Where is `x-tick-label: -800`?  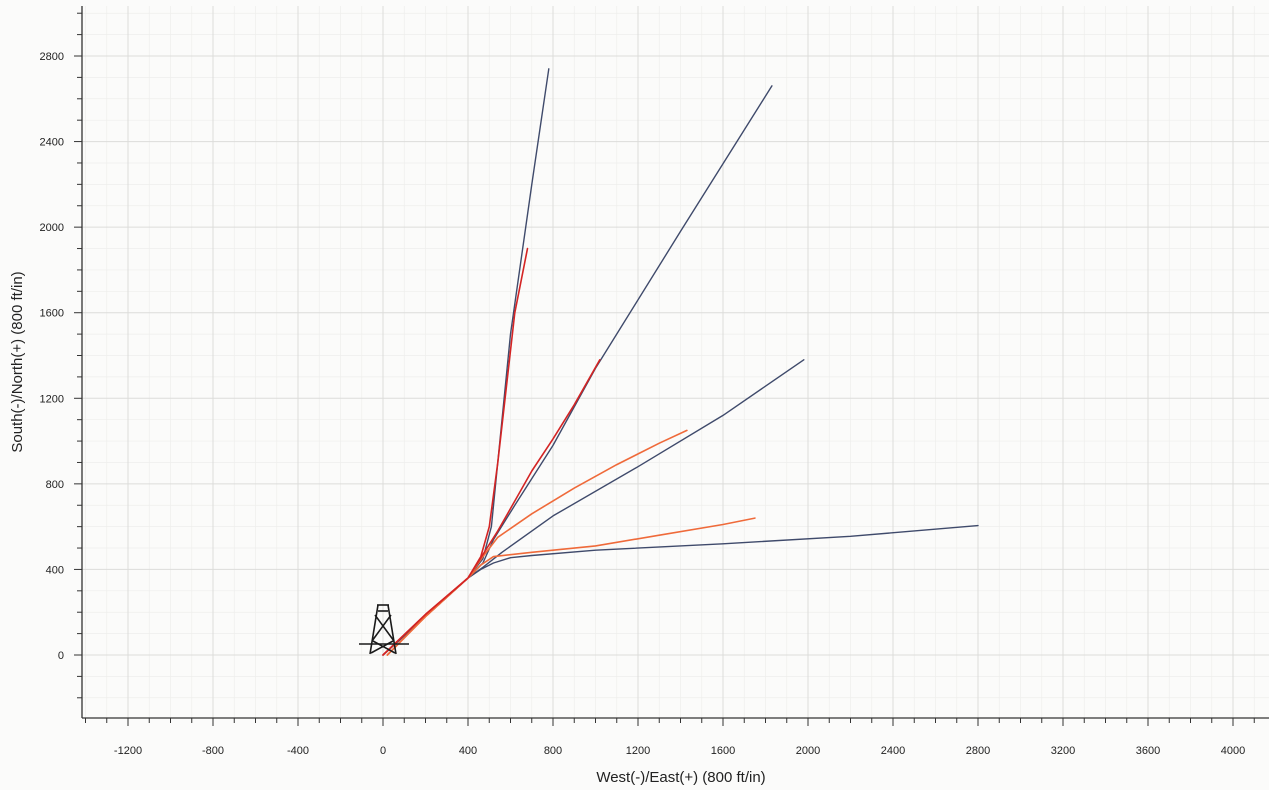 x-tick-label: -800 is located at coordinates (213, 751).